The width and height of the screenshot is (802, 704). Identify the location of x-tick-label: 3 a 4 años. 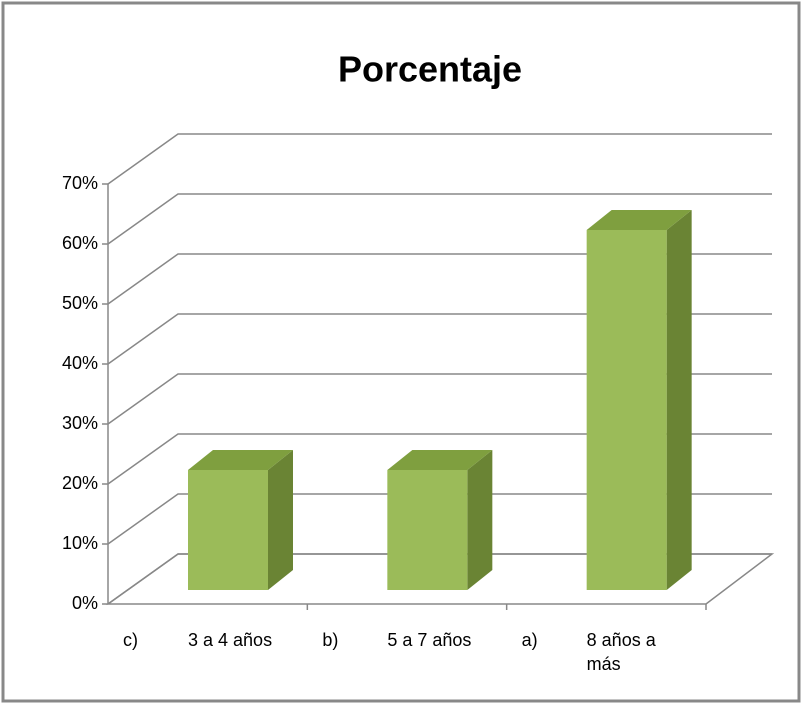
(230, 640).